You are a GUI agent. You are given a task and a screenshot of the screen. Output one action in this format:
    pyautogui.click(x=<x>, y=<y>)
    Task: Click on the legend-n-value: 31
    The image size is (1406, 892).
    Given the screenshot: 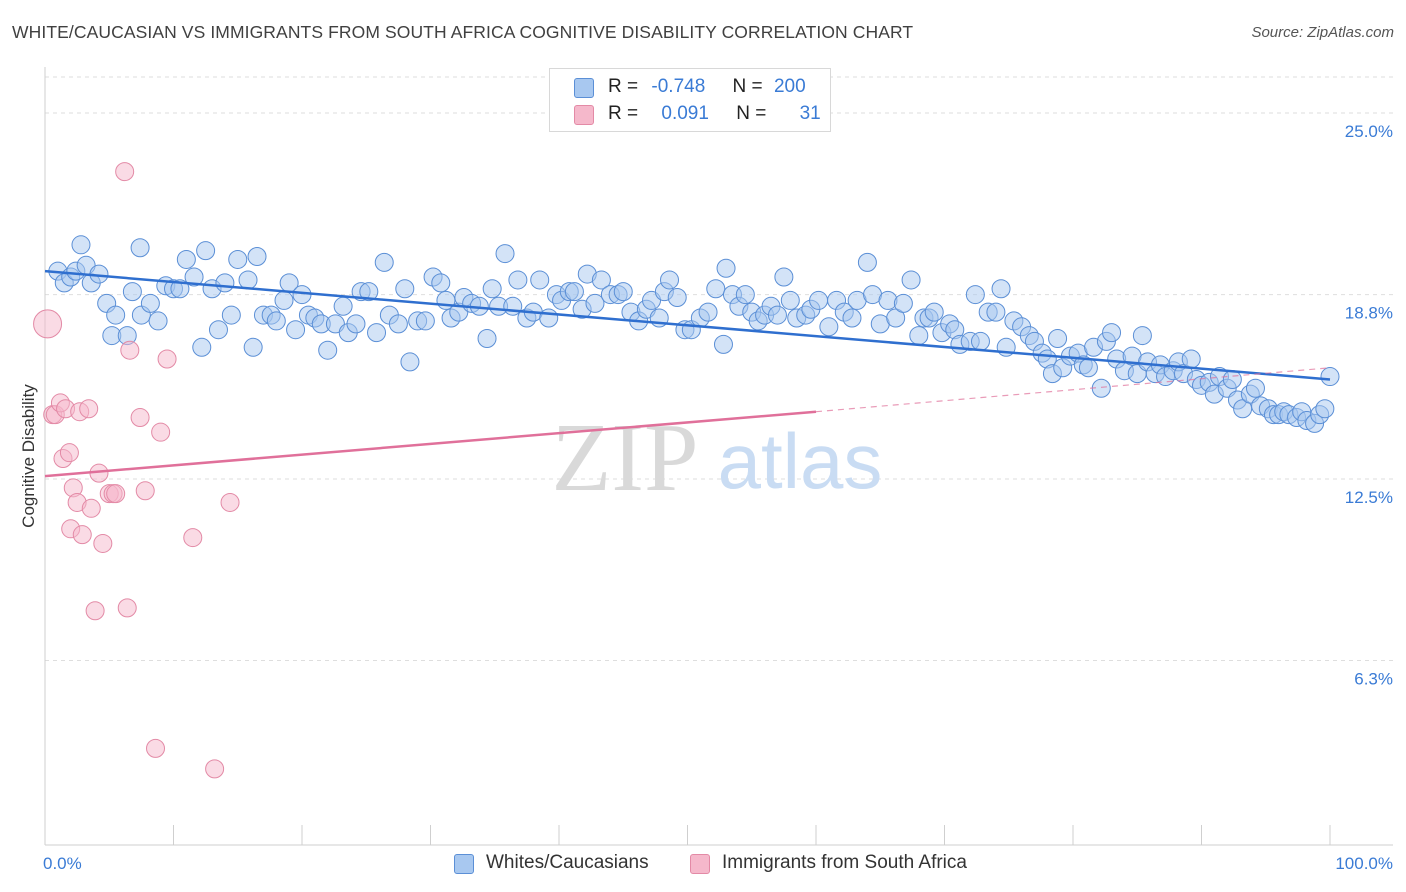 What is the action you would take?
    pyautogui.click(x=810, y=113)
    